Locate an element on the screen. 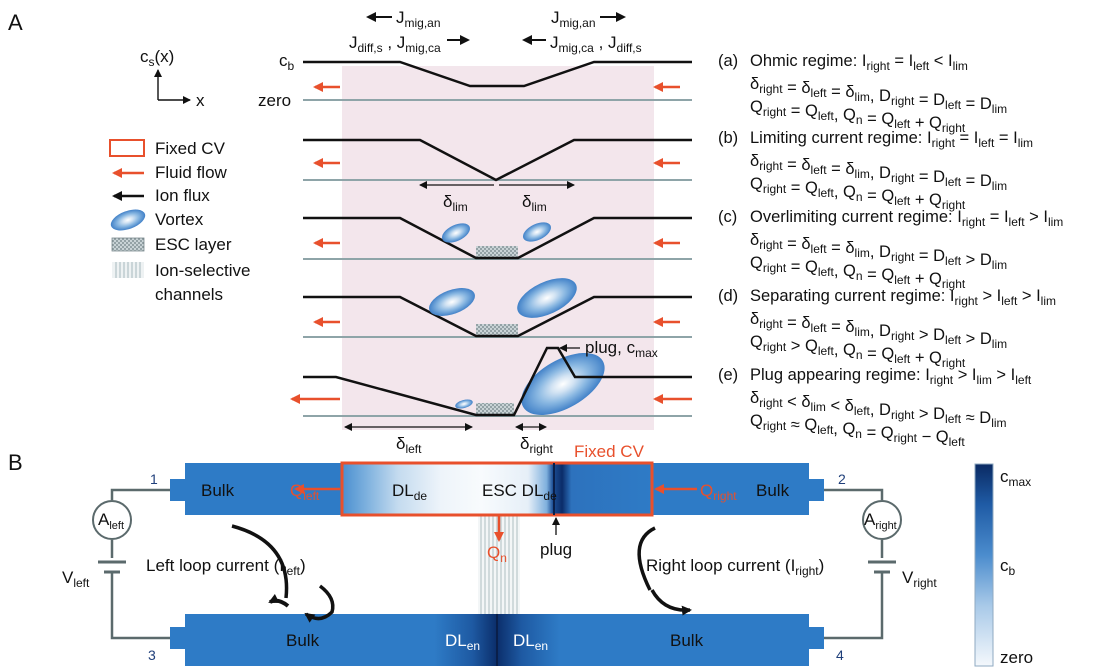 The height and width of the screenshot is (670, 1120). panel-a-label: A is located at coordinates (15, 22).